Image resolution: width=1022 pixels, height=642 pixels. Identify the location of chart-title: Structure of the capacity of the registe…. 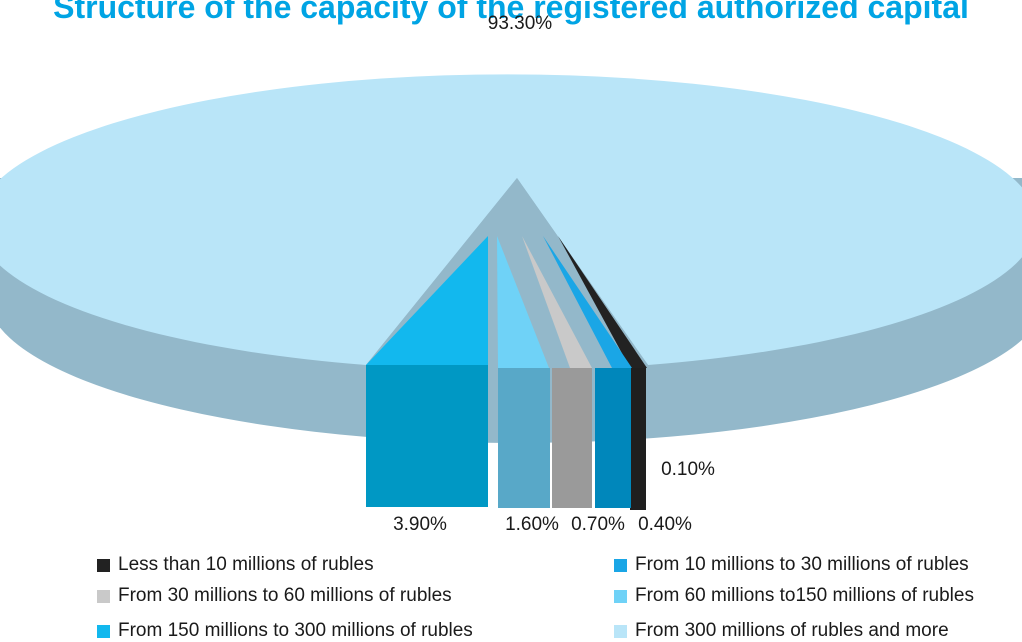
(511, 12).